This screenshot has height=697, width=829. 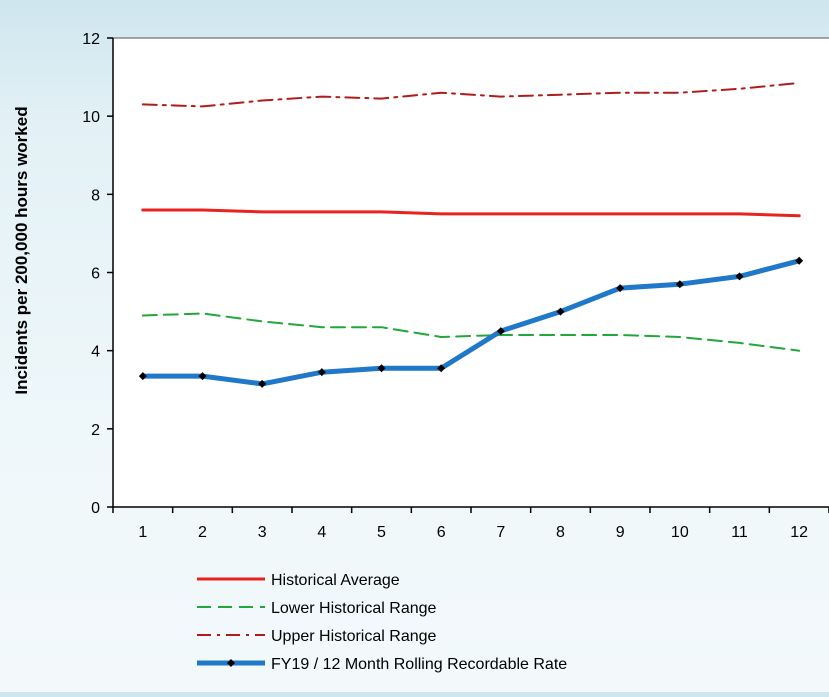 What do you see at coordinates (321, 532) in the screenshot?
I see `x-tick-label: 4` at bounding box center [321, 532].